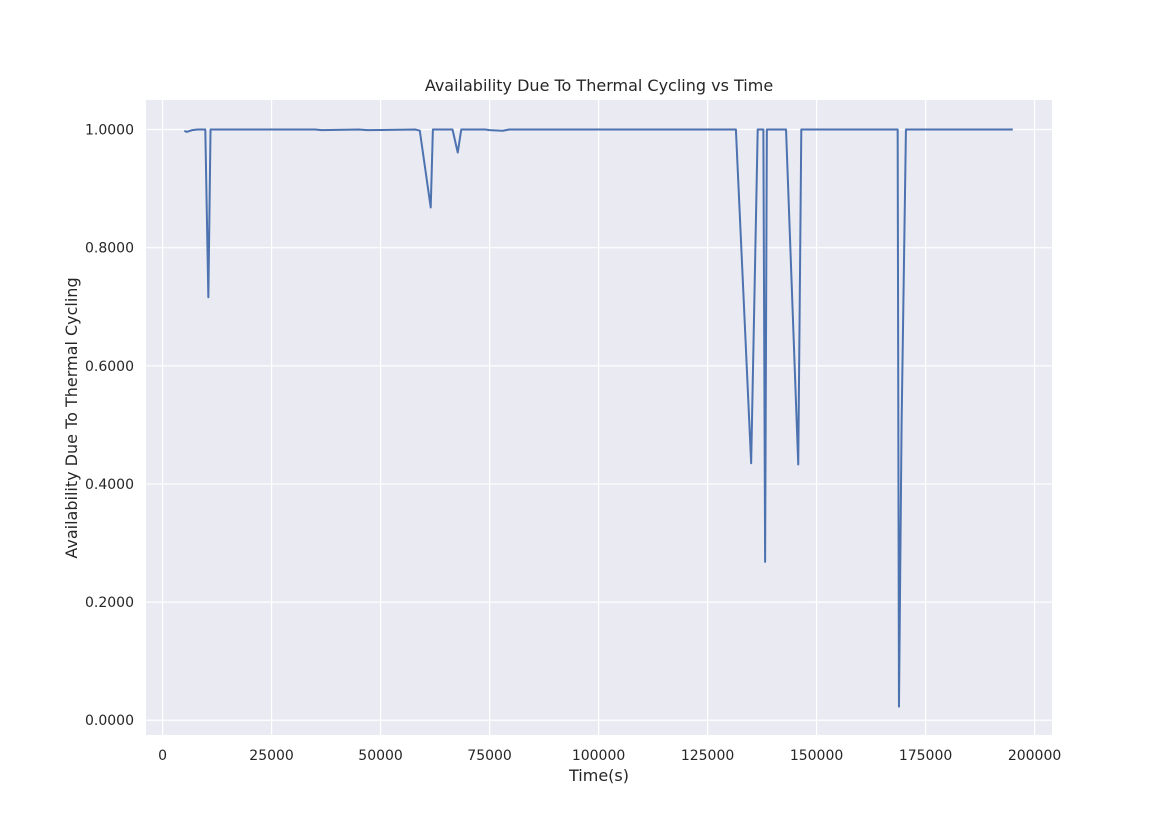 This screenshot has width=1170, height=827. What do you see at coordinates (109, 603) in the screenshot?
I see `y-tick-label: 0.2000` at bounding box center [109, 603].